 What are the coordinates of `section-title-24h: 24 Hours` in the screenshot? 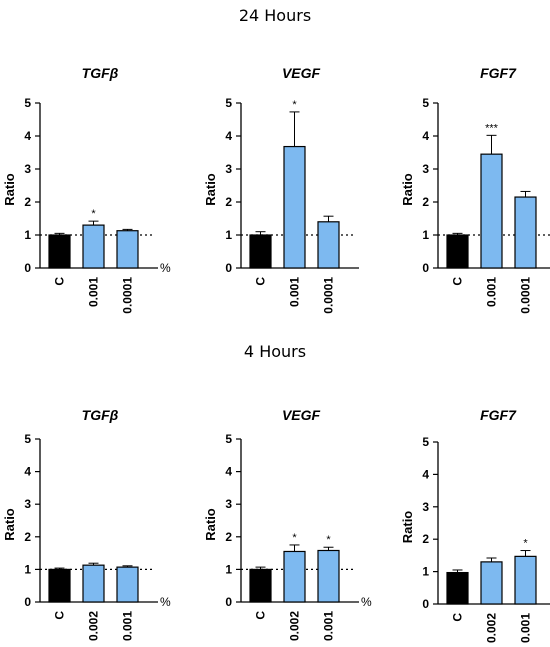 It's located at (275, 15).